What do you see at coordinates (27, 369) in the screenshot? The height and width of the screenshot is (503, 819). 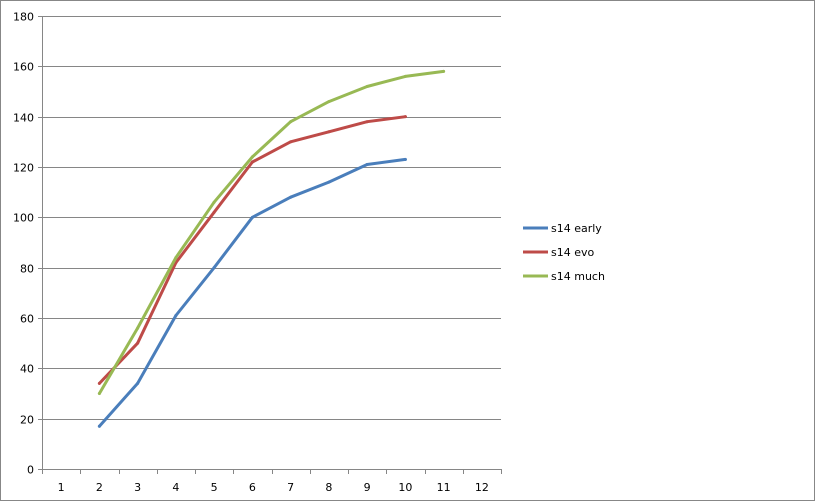 I see `y-tick-label: 40` at bounding box center [27, 369].